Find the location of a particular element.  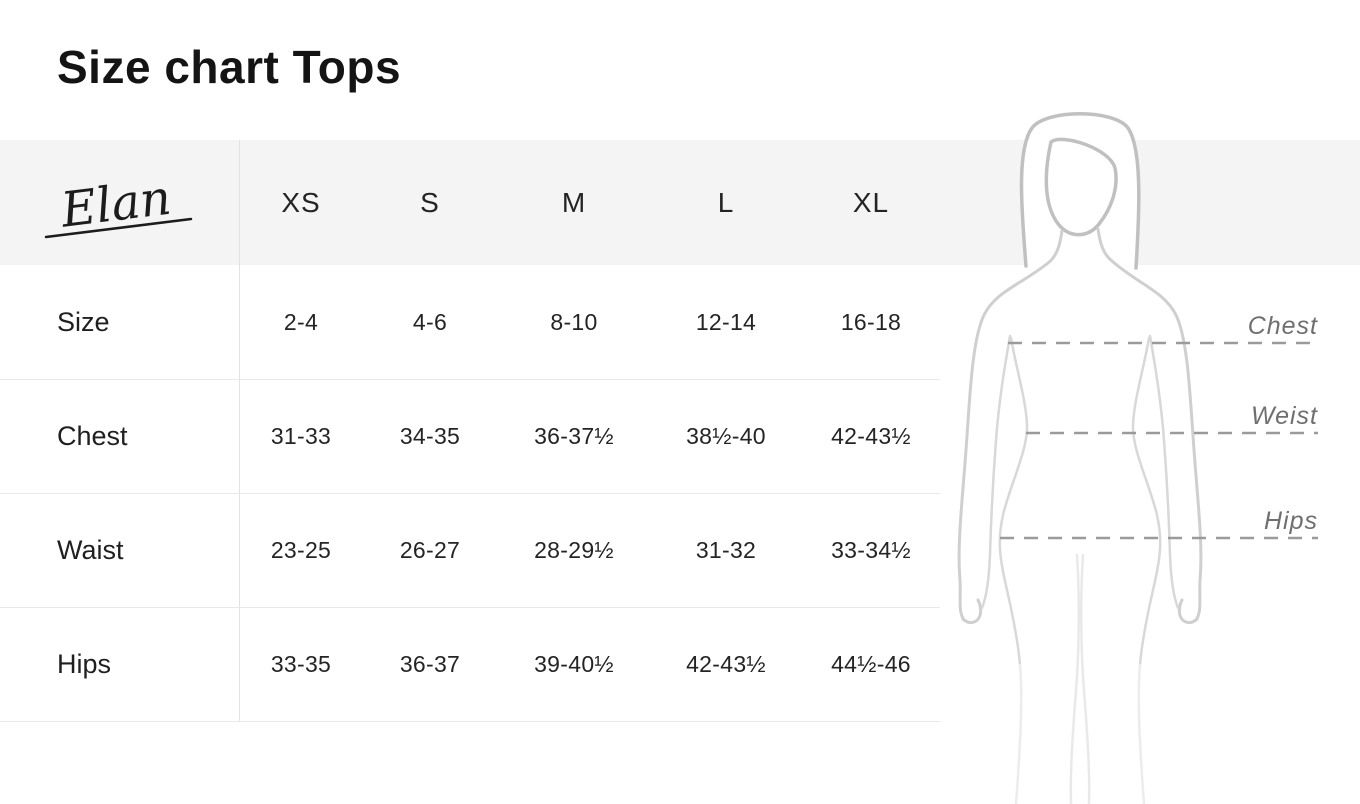

left-shoulder-arm is located at coordinates (1003, 443).